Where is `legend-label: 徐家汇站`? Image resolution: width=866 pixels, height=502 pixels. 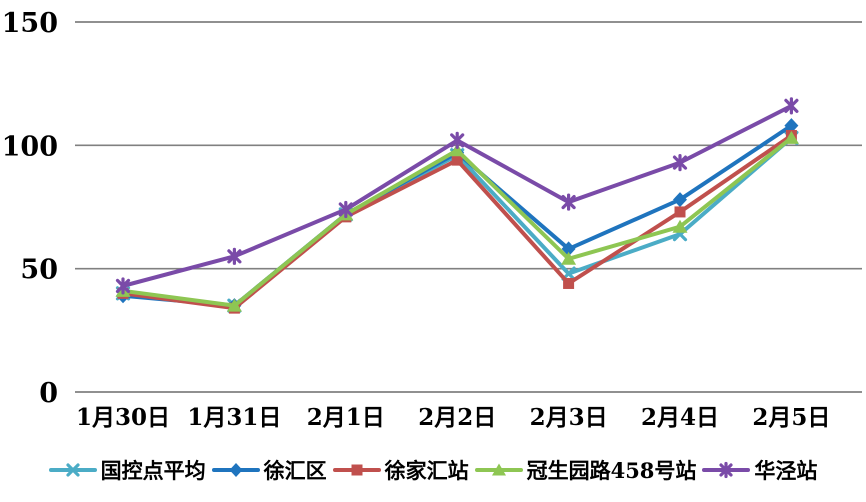
legend-label: 徐家汇站 is located at coordinates (426, 470).